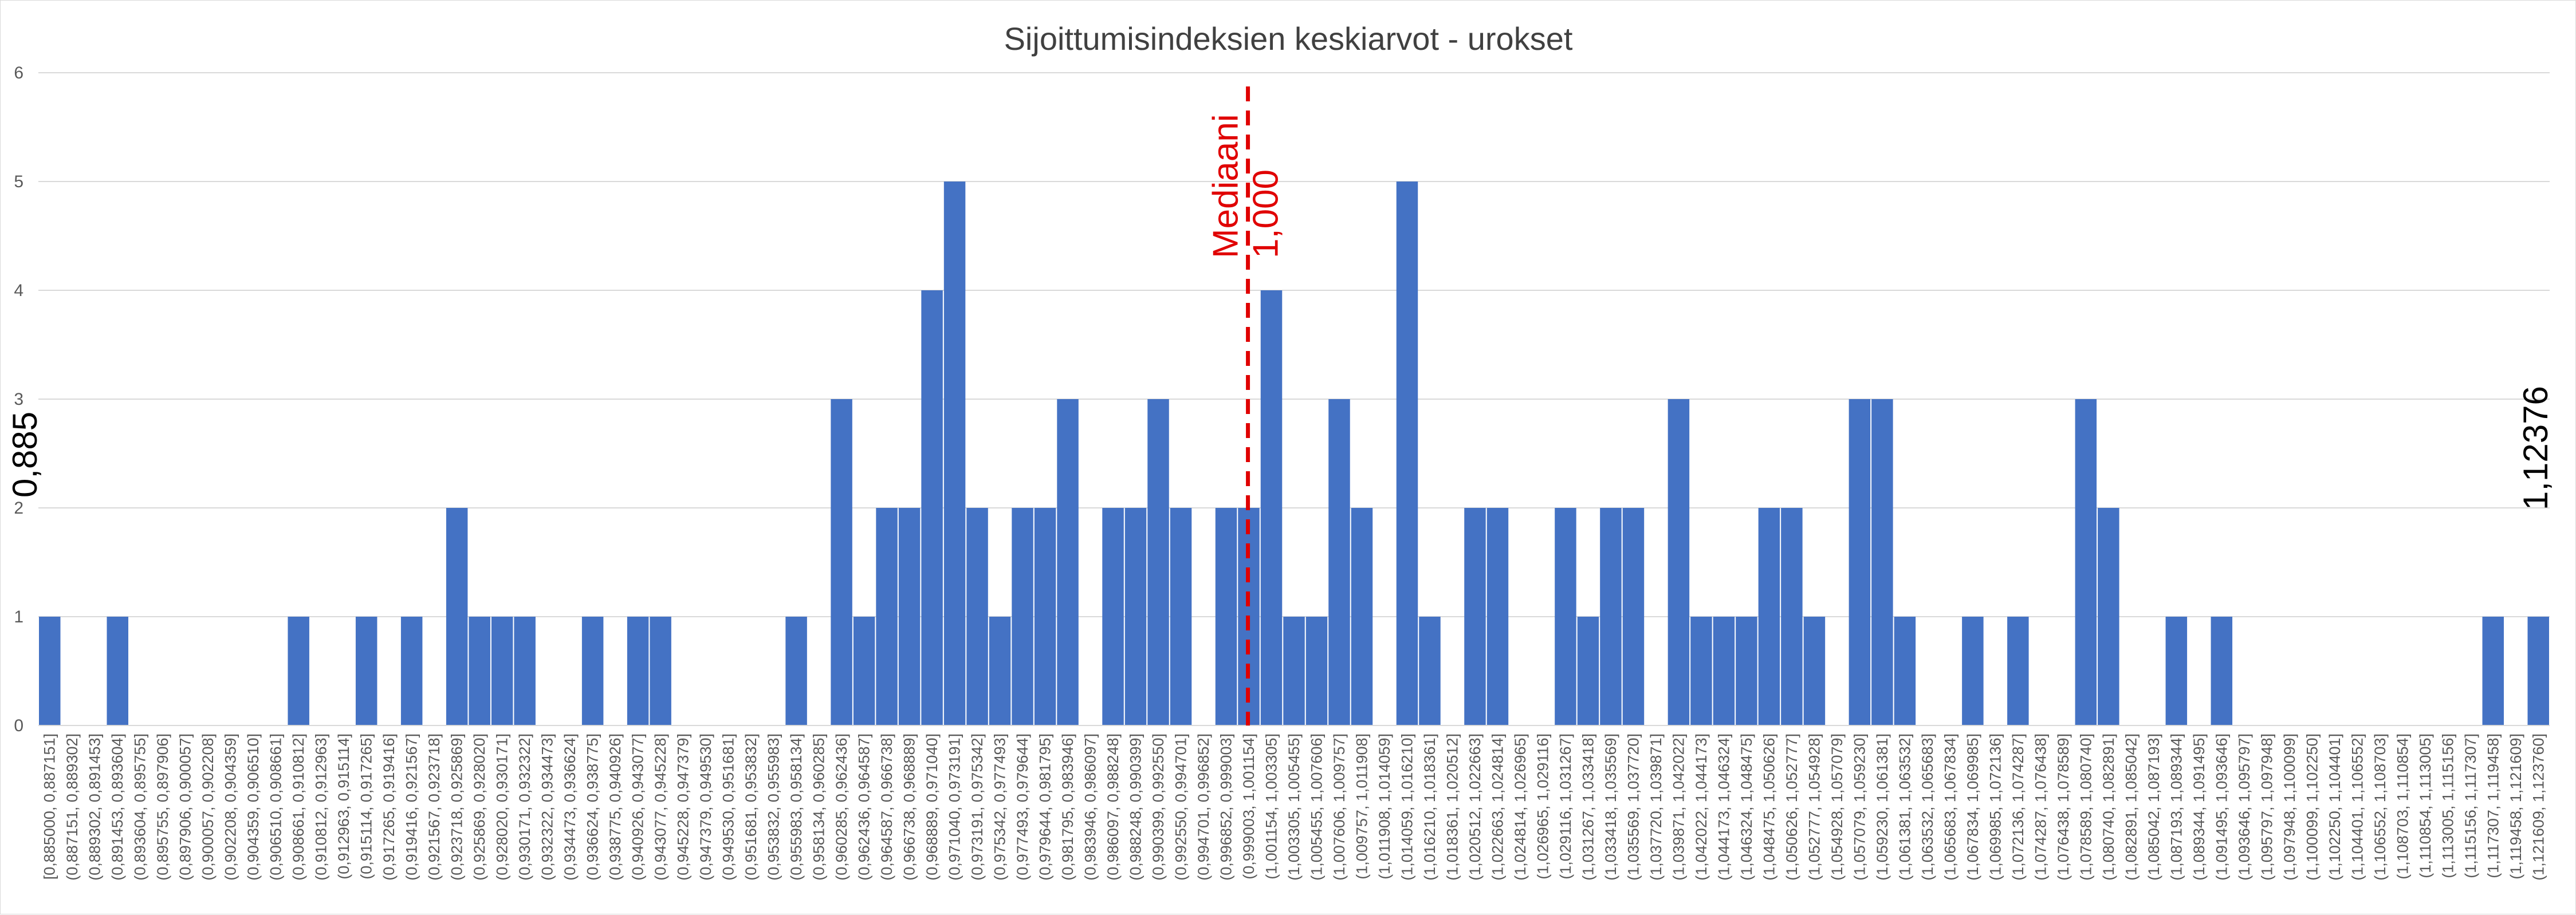  Describe the element at coordinates (660, 807) in the screenshot. I see `x-tick-label: (0,943077, 0,945228]` at that location.